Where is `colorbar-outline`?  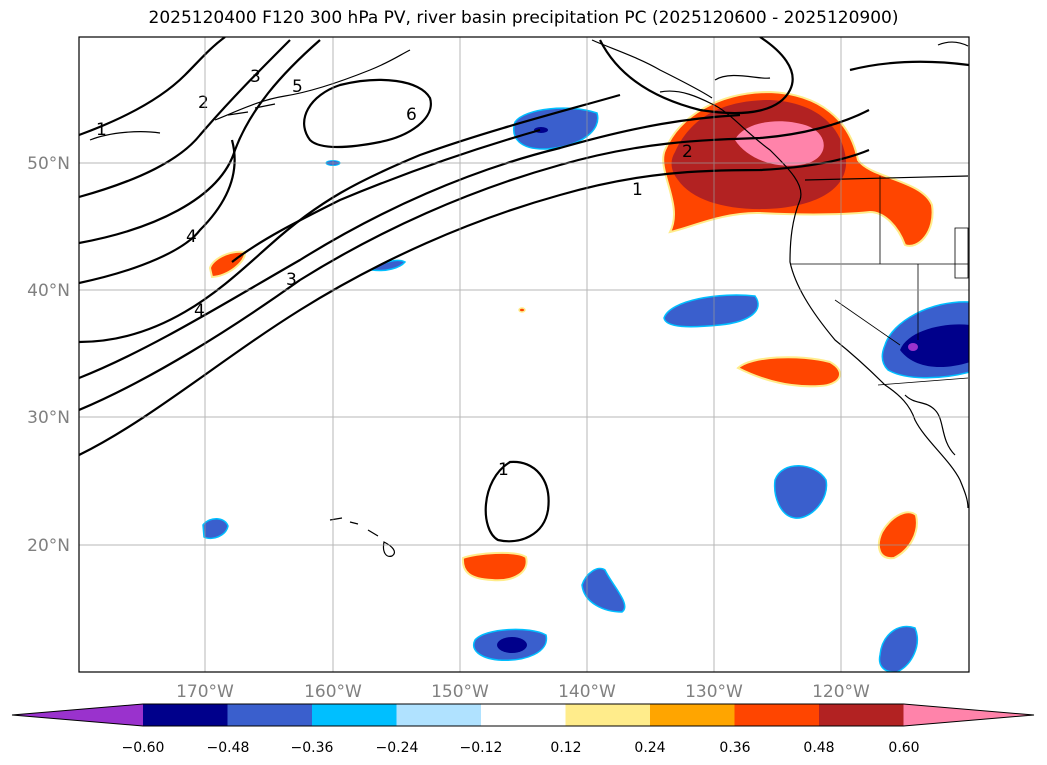
colorbar-outline is located at coordinates (523, 715).